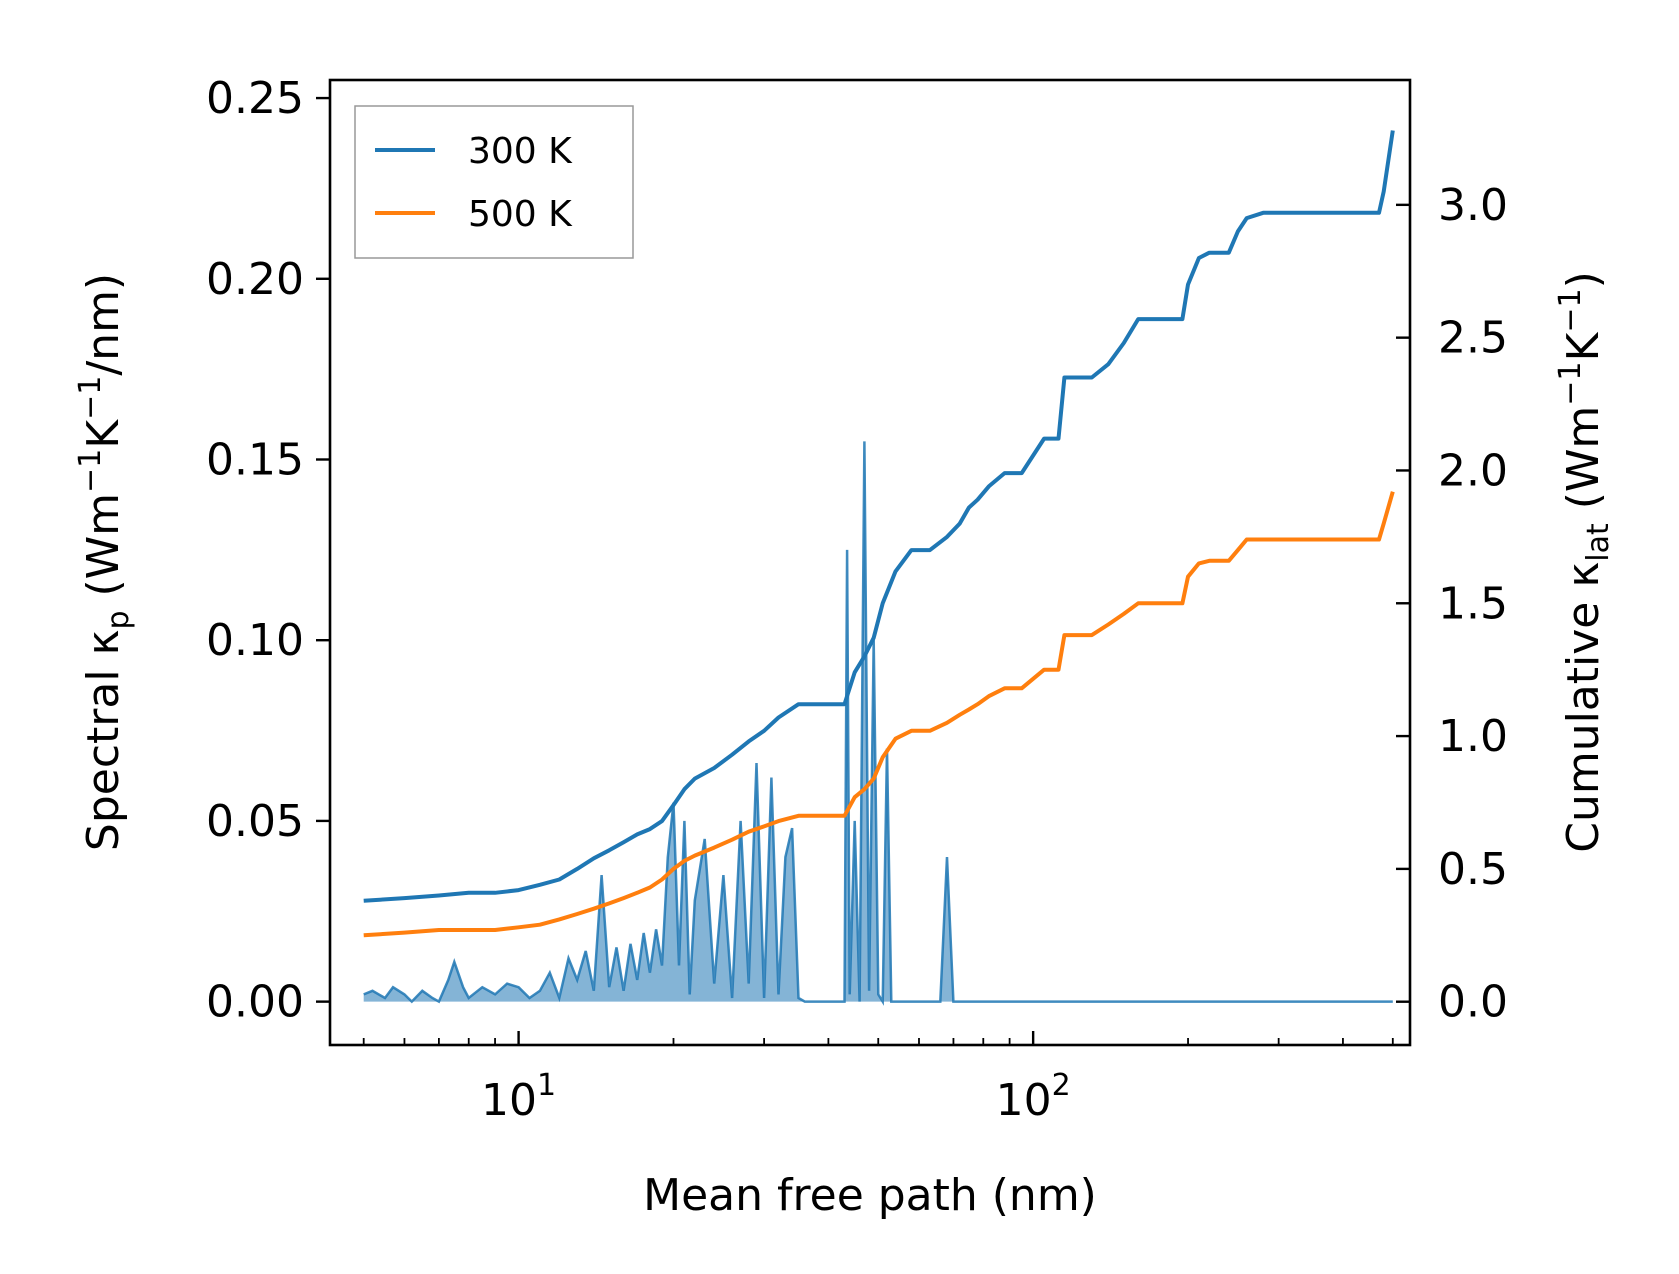 The image size is (1679, 1274). What do you see at coordinates (1473, 338) in the screenshot?
I see `y-right-tick-label: 2.5` at bounding box center [1473, 338].